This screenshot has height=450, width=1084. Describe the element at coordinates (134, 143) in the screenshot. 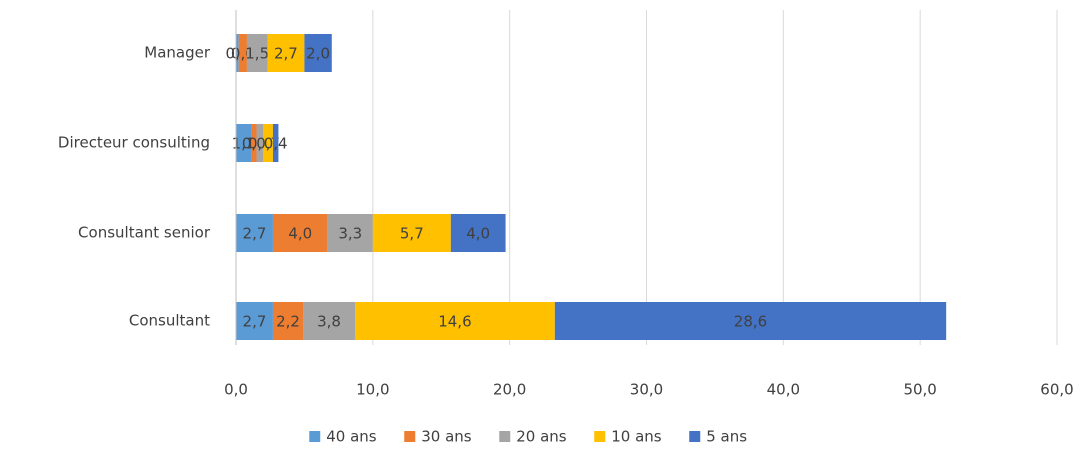

I see `y-tick-label: Directeur consulting` at that location.